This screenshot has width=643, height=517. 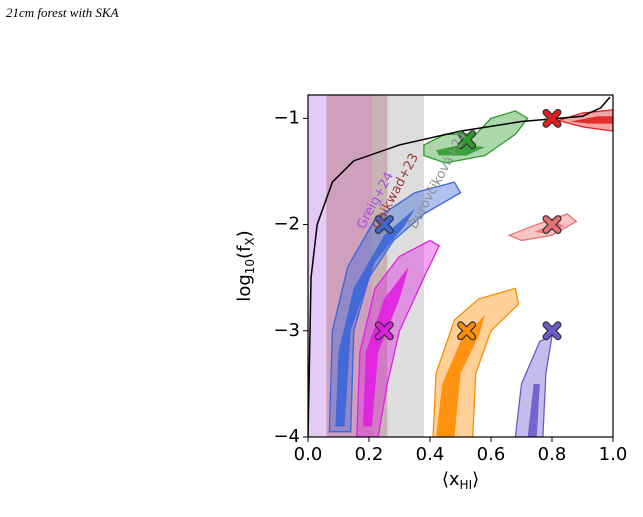 I want to click on y-tick-label: −4, so click(x=286, y=436).